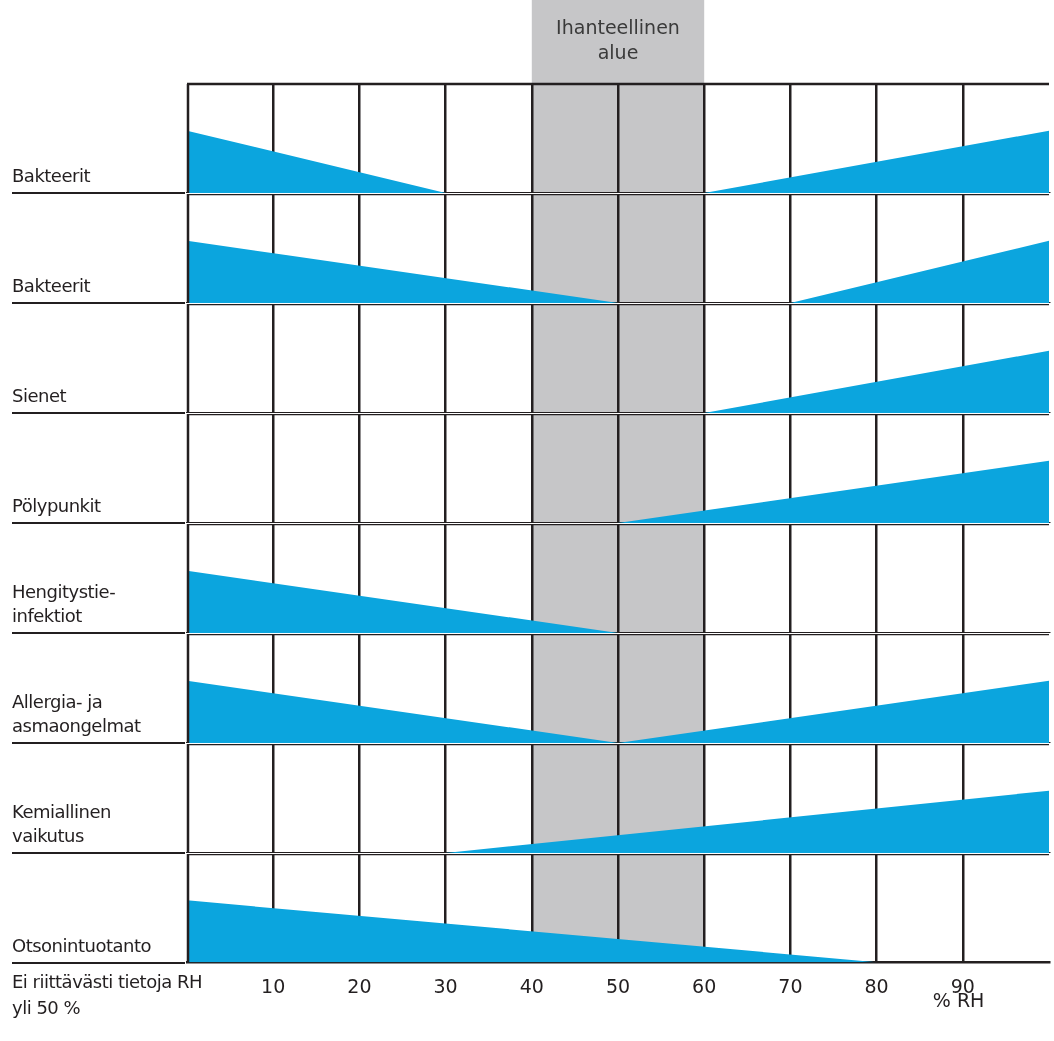 Image resolution: width=1054 pixels, height=1041 pixels. What do you see at coordinates (273, 985) in the screenshot?
I see `x-tick-label: 10` at bounding box center [273, 985].